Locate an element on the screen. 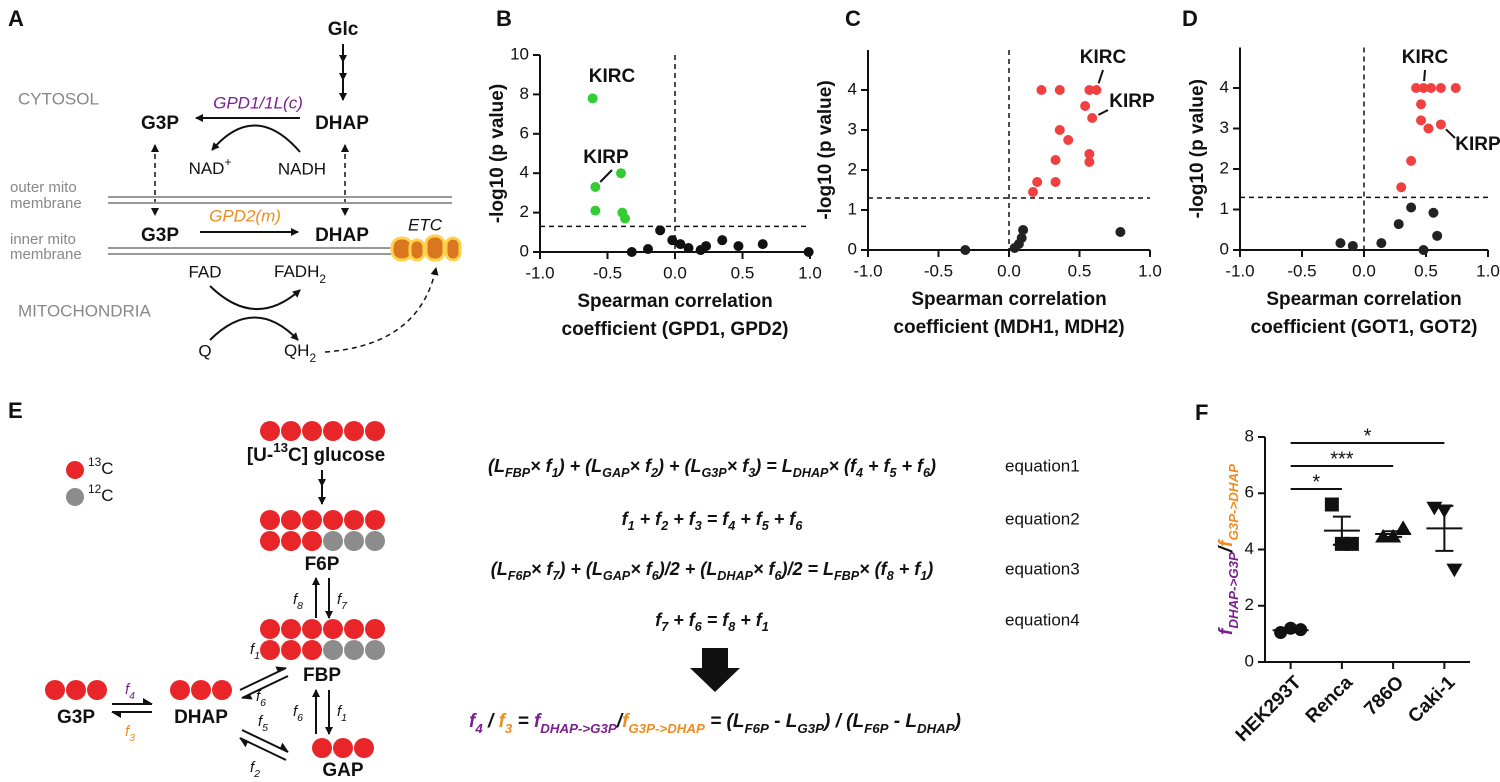 The width and height of the screenshot is (1500, 782). text-part: QH is located at coordinates (297, 350).